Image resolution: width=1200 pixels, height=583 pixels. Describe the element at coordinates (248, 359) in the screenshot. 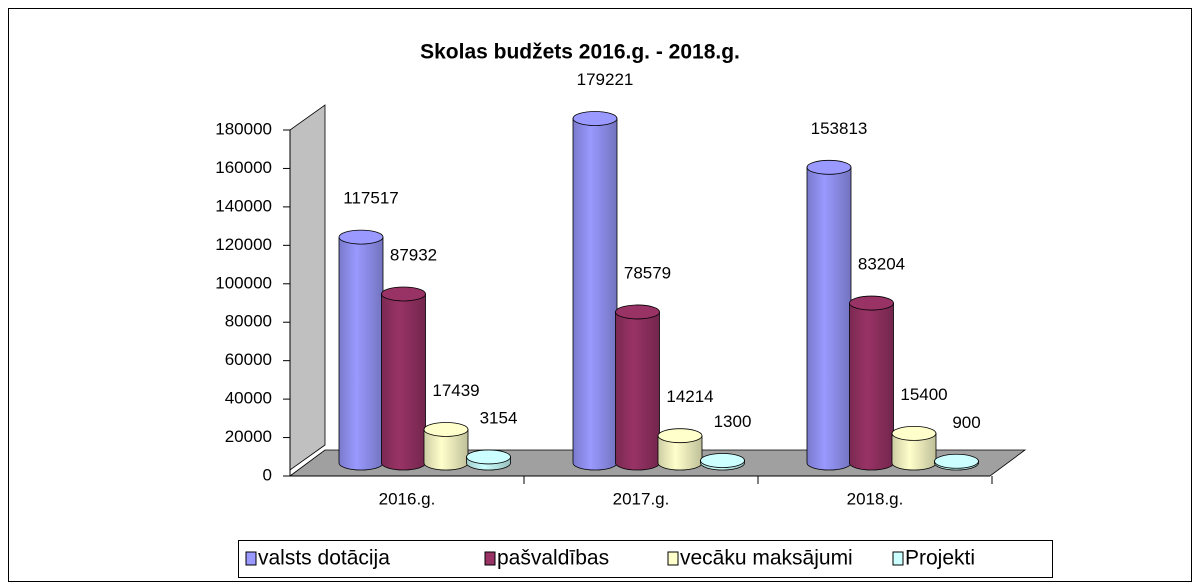

I see `y-tick-label: 60000` at that location.